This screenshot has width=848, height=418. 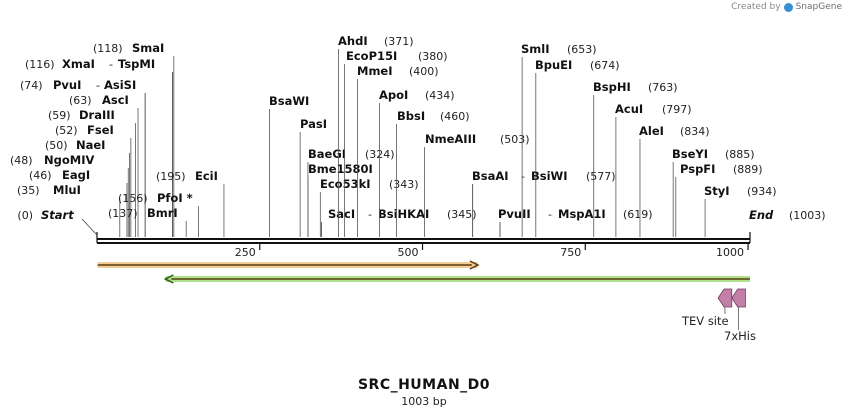 I want to click on sequence-length: 1003 bp, so click(x=424, y=401).